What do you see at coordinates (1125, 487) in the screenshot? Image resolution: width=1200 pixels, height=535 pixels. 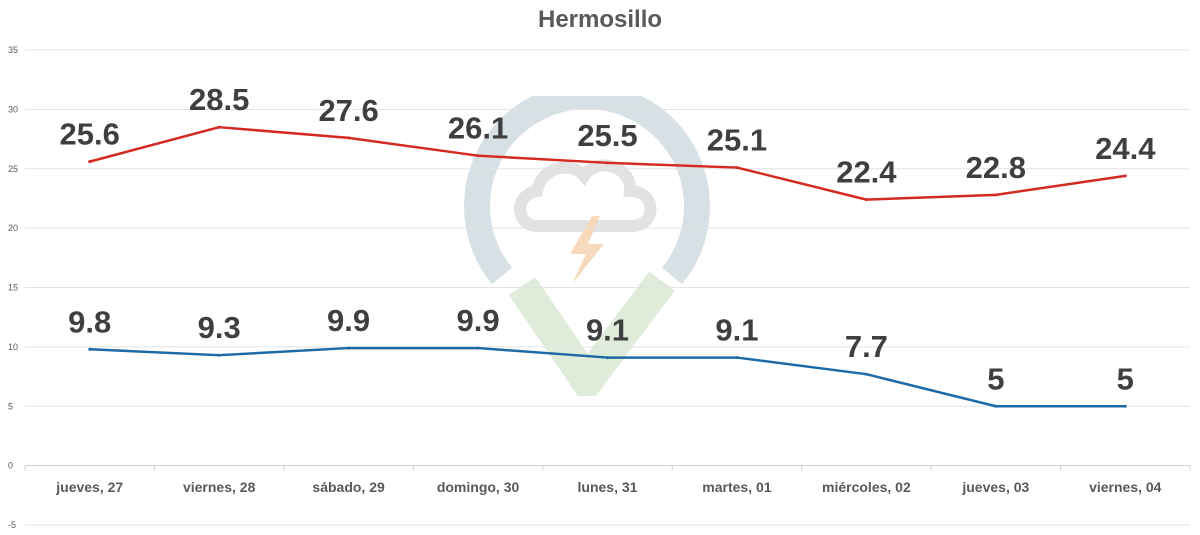 I see `x-tick-label: viernes, 04` at bounding box center [1125, 487].